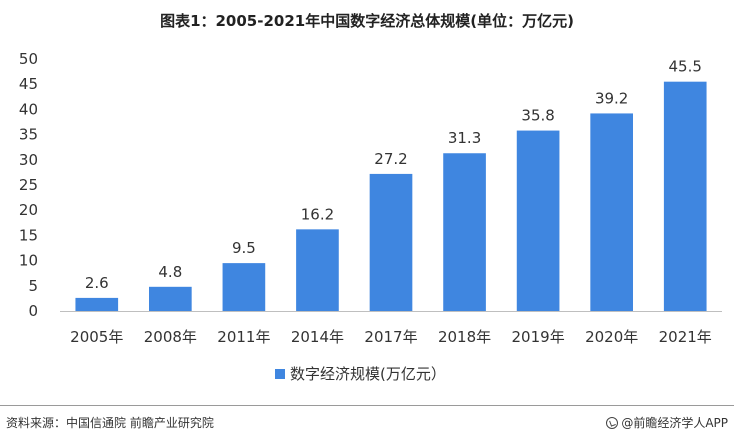 This screenshot has width=734, height=442. I want to click on brand-logo-icon, so click(612, 422).